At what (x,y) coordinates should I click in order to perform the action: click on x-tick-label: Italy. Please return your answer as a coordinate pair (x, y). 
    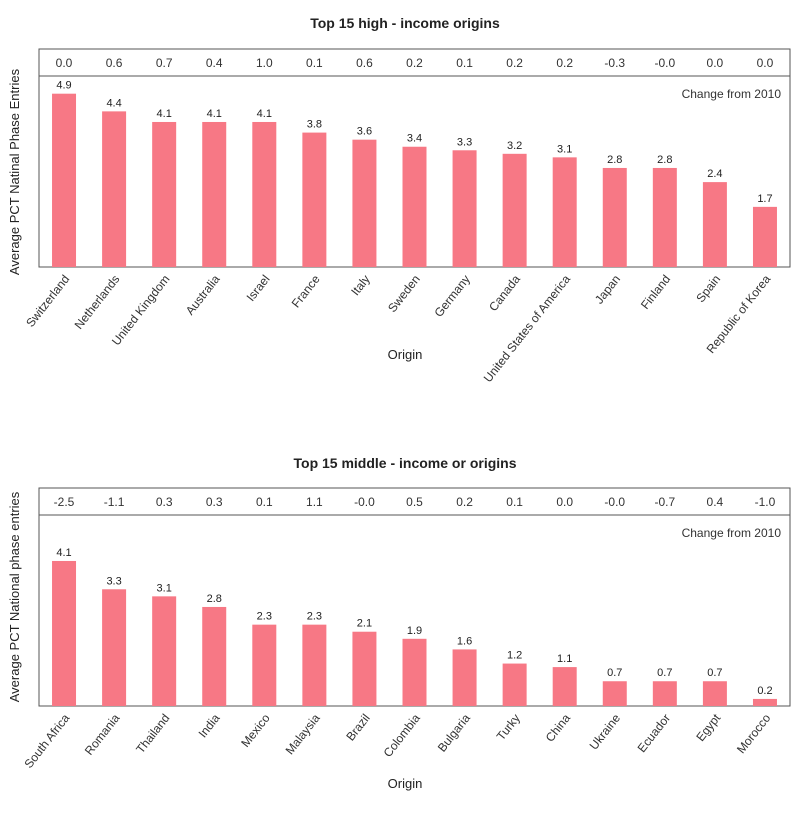
    Looking at the image, I should click on (360, 285).